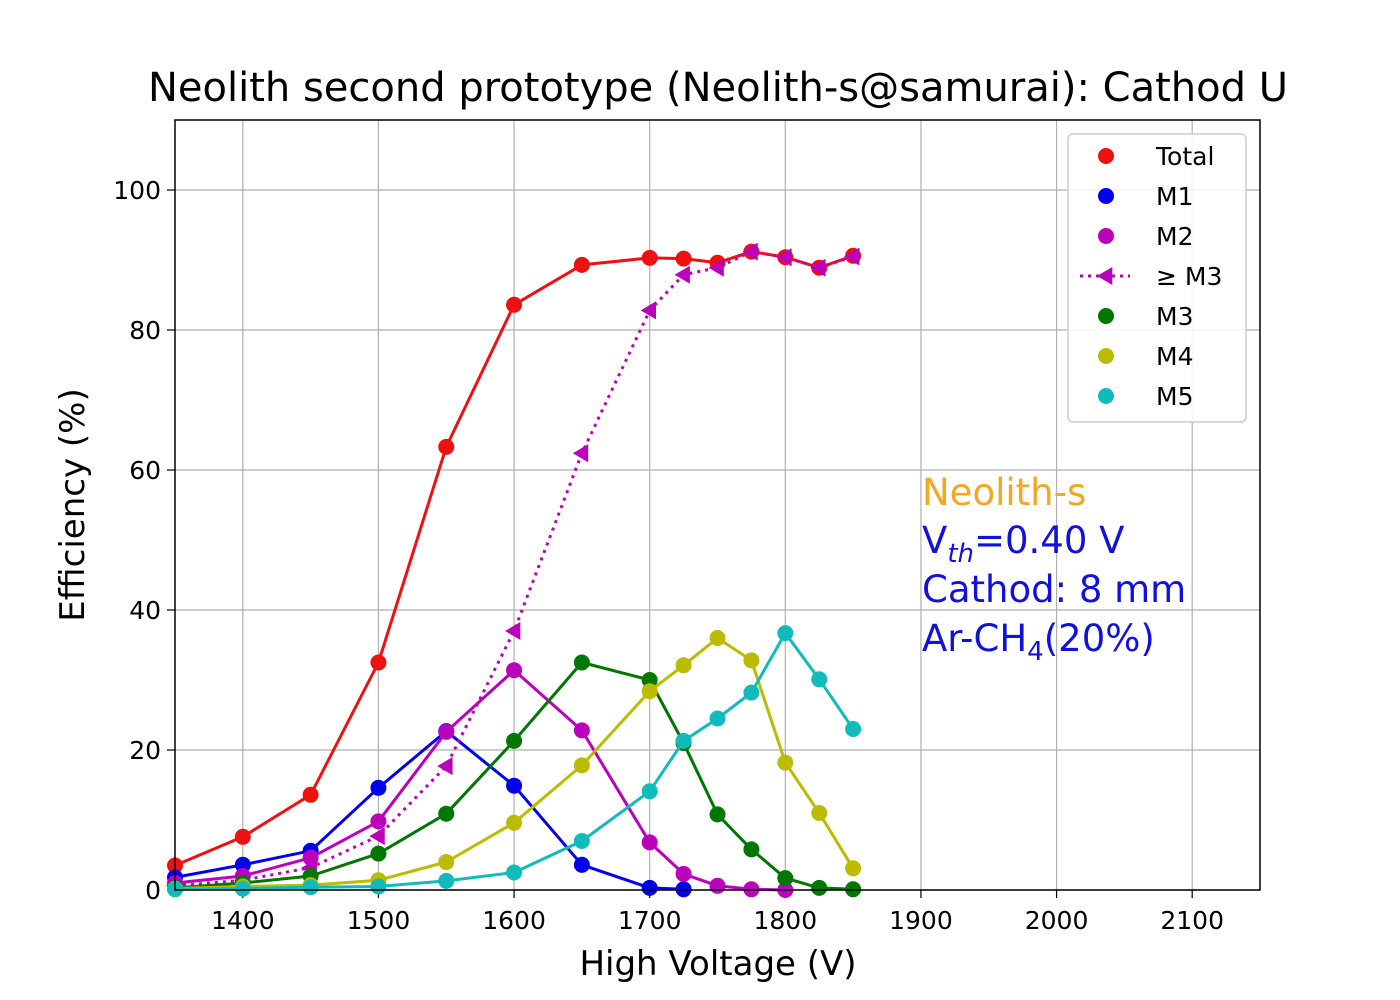 Image resolution: width=1400 pixels, height=1000 pixels. I want to click on legend-item-total: Total, so click(1156, 156).